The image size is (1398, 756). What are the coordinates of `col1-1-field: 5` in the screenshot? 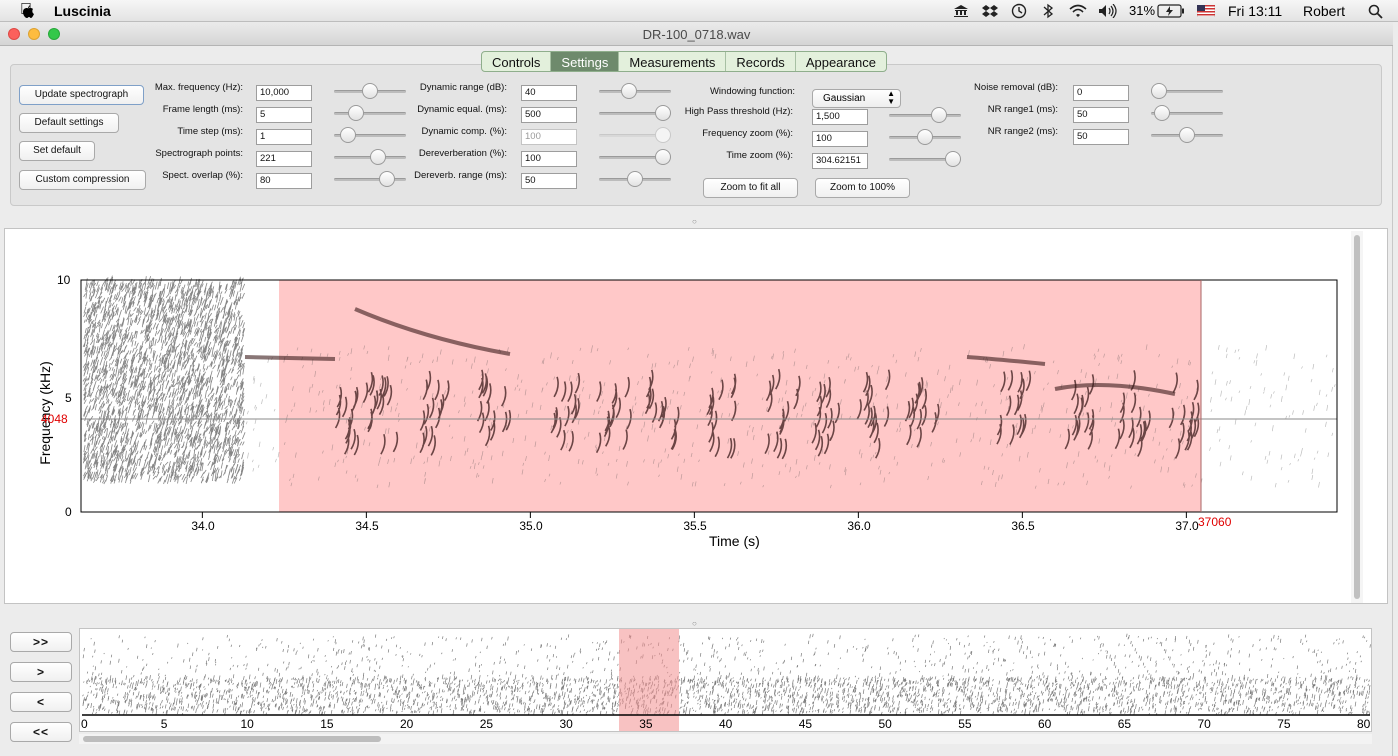 It's located at (284, 115).